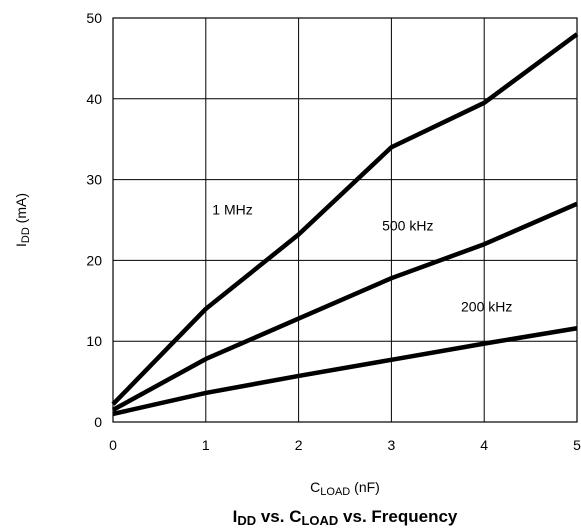 The height and width of the screenshot is (531, 581). I want to click on x-axis-ticks: 0 1 2 3 4 5, so click(345, 445).